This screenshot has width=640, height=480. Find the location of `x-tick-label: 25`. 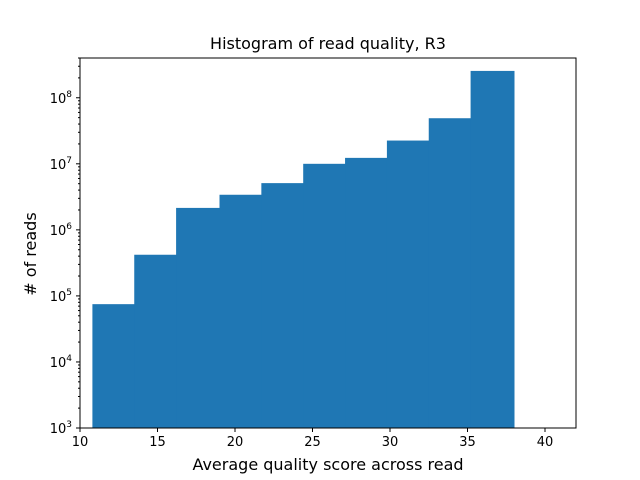

x-tick-label: 25 is located at coordinates (312, 442).